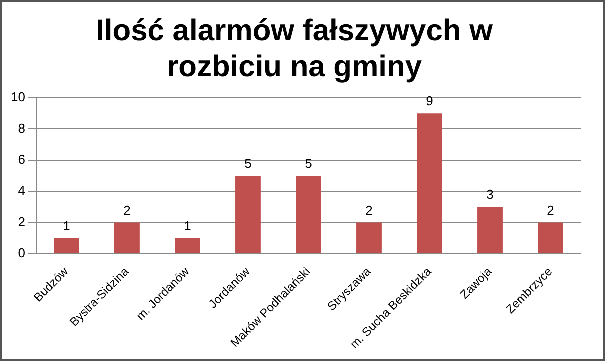  What do you see at coordinates (22, 190) in the screenshot?
I see `y-tick-label: 4` at bounding box center [22, 190].